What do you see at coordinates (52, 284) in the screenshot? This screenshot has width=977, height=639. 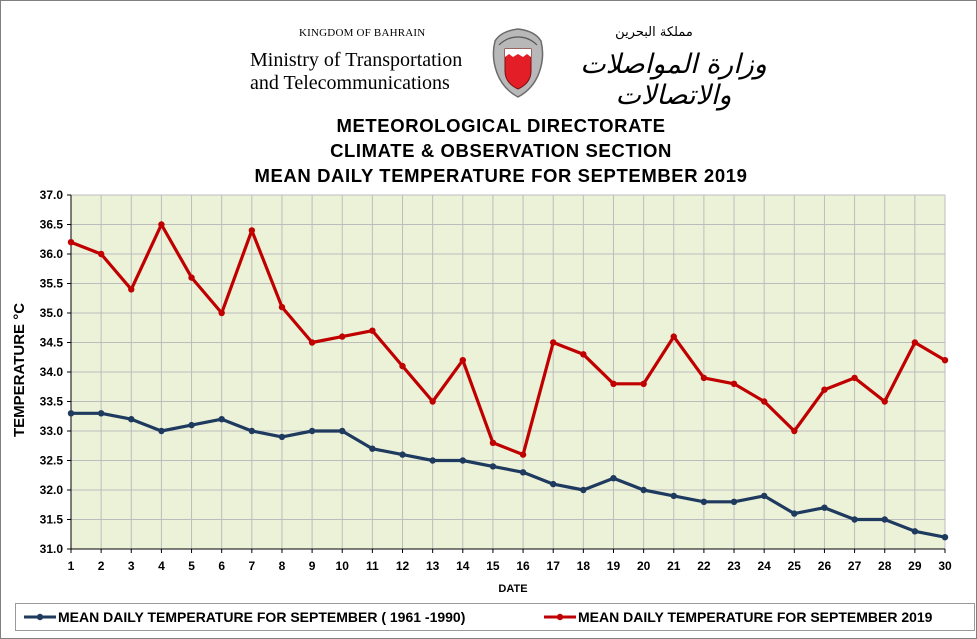 I see `y-tick-label: 35.5` at bounding box center [52, 284].